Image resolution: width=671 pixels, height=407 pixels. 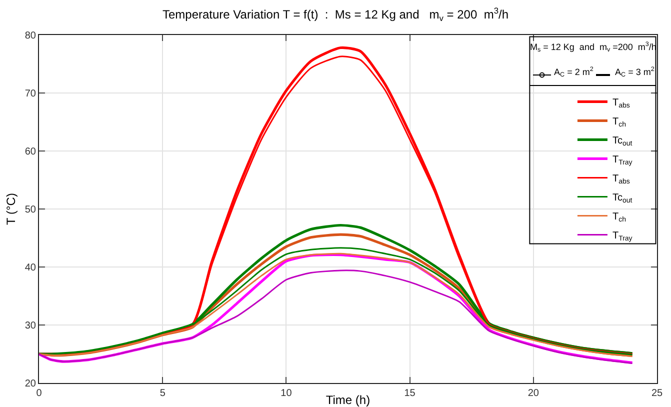 What do you see at coordinates (30, 210) in the screenshot?
I see `y-tick-label: 50` at bounding box center [30, 210].